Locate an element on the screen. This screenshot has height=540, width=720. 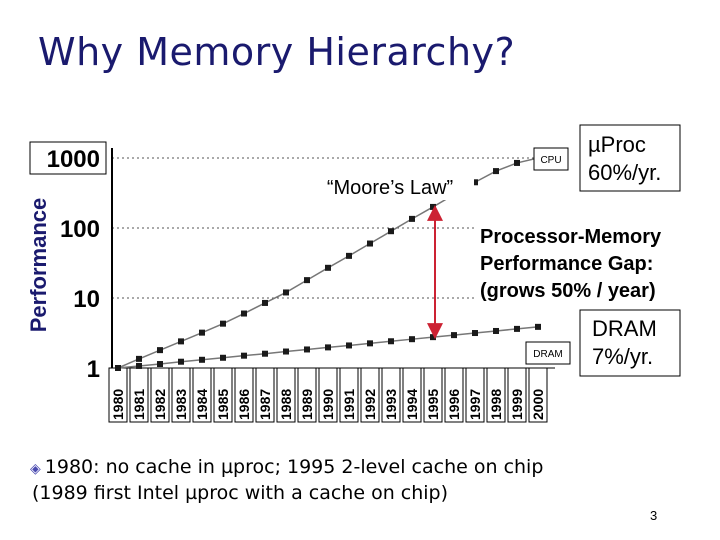
y-axis-label: Performance is located at coordinates (38, 265).